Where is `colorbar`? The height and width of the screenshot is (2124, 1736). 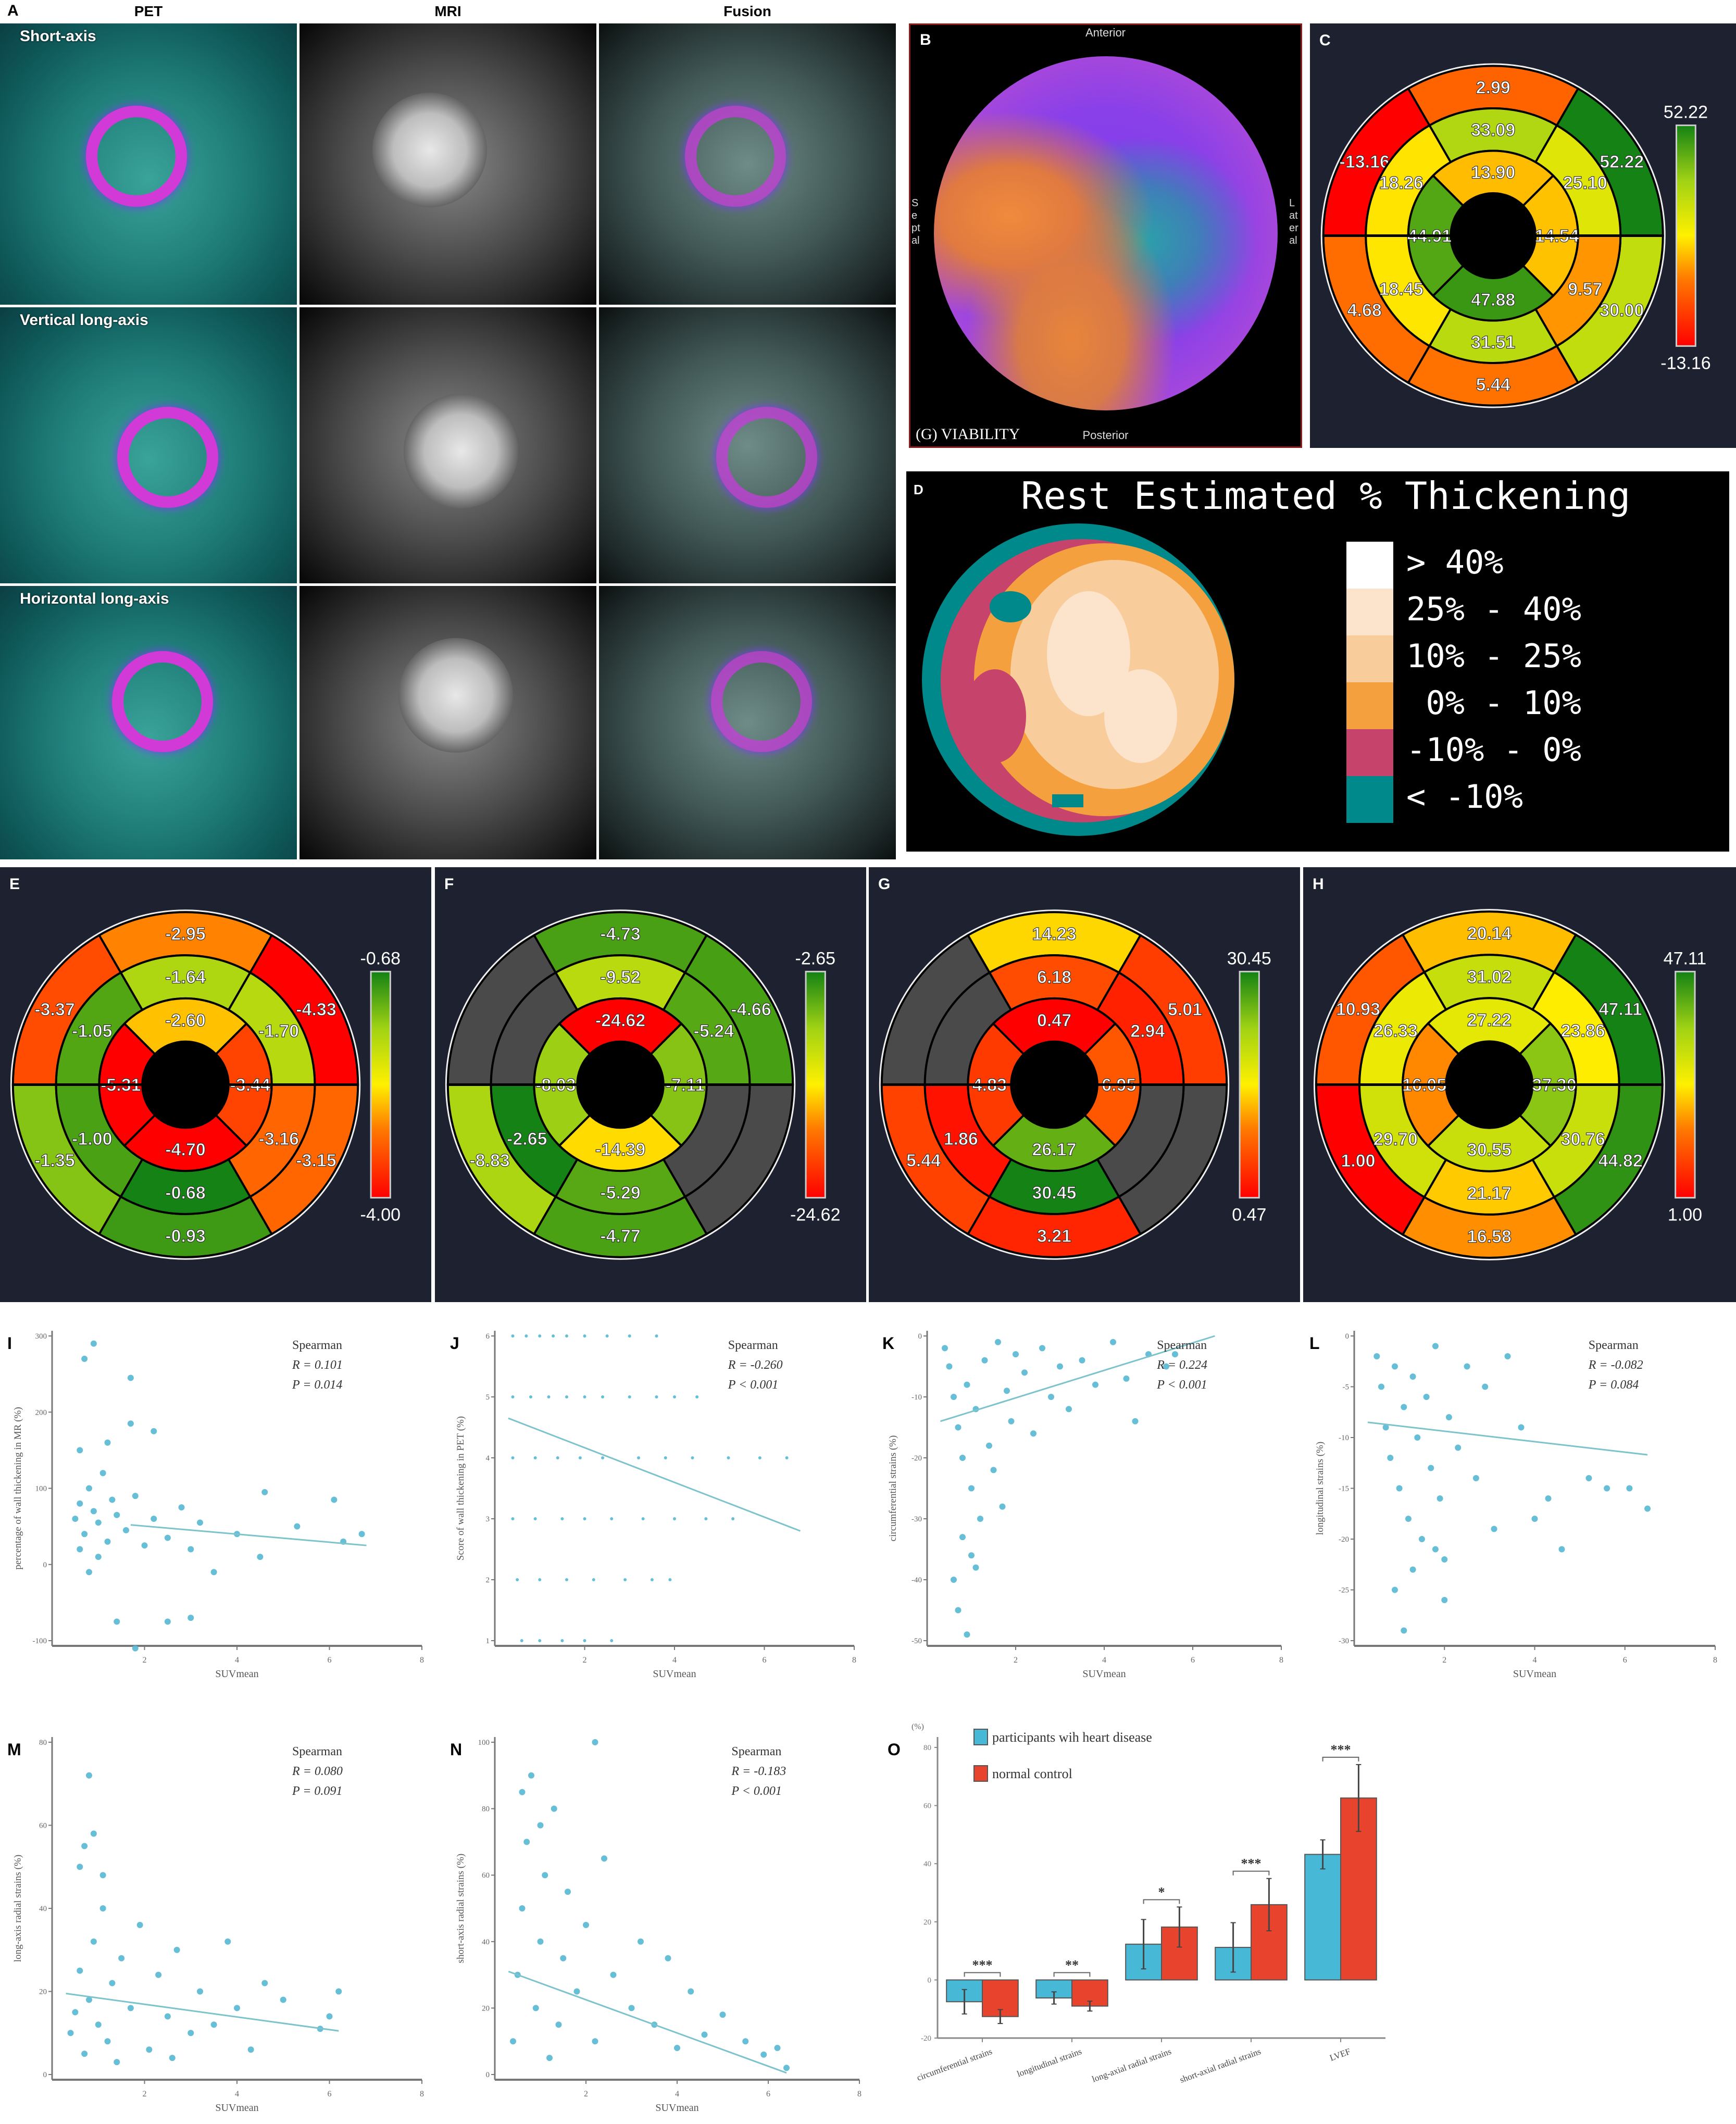 colorbar is located at coordinates (1249, 1084).